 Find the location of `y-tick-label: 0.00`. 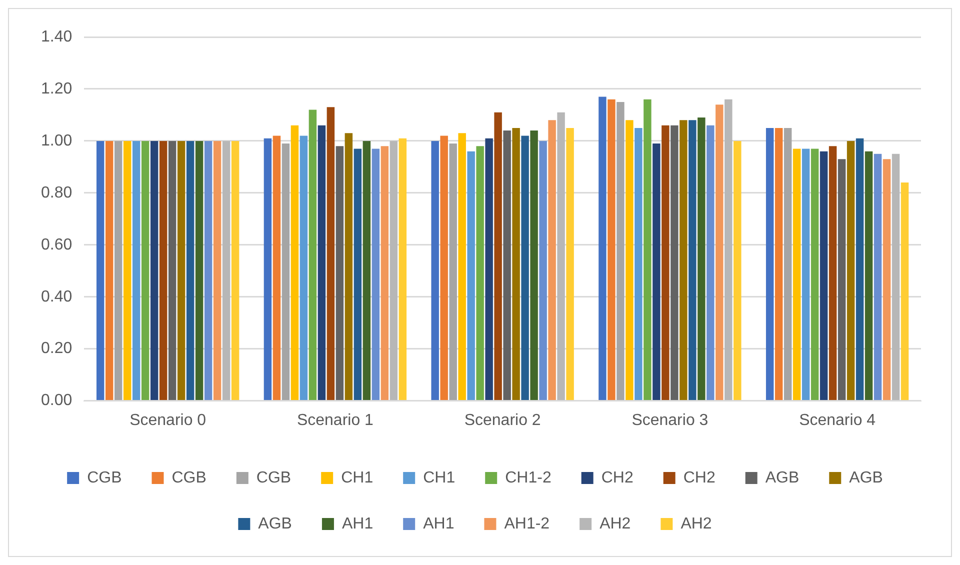

y-tick-label: 0.00 is located at coordinates (56, 401).